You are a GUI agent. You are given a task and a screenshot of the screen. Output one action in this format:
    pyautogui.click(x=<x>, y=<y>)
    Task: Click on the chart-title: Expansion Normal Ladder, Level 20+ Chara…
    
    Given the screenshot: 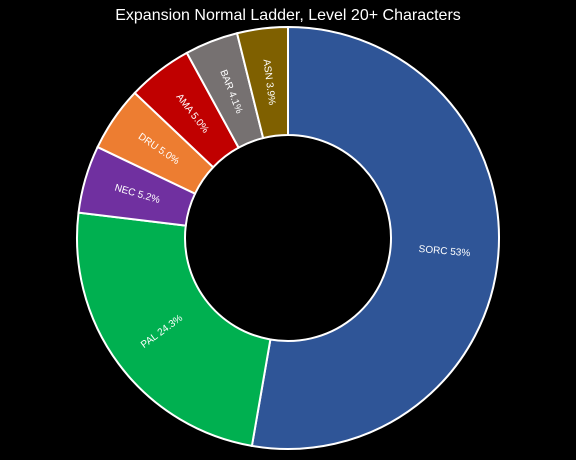 What is the action you would take?
    pyautogui.click(x=288, y=15)
    